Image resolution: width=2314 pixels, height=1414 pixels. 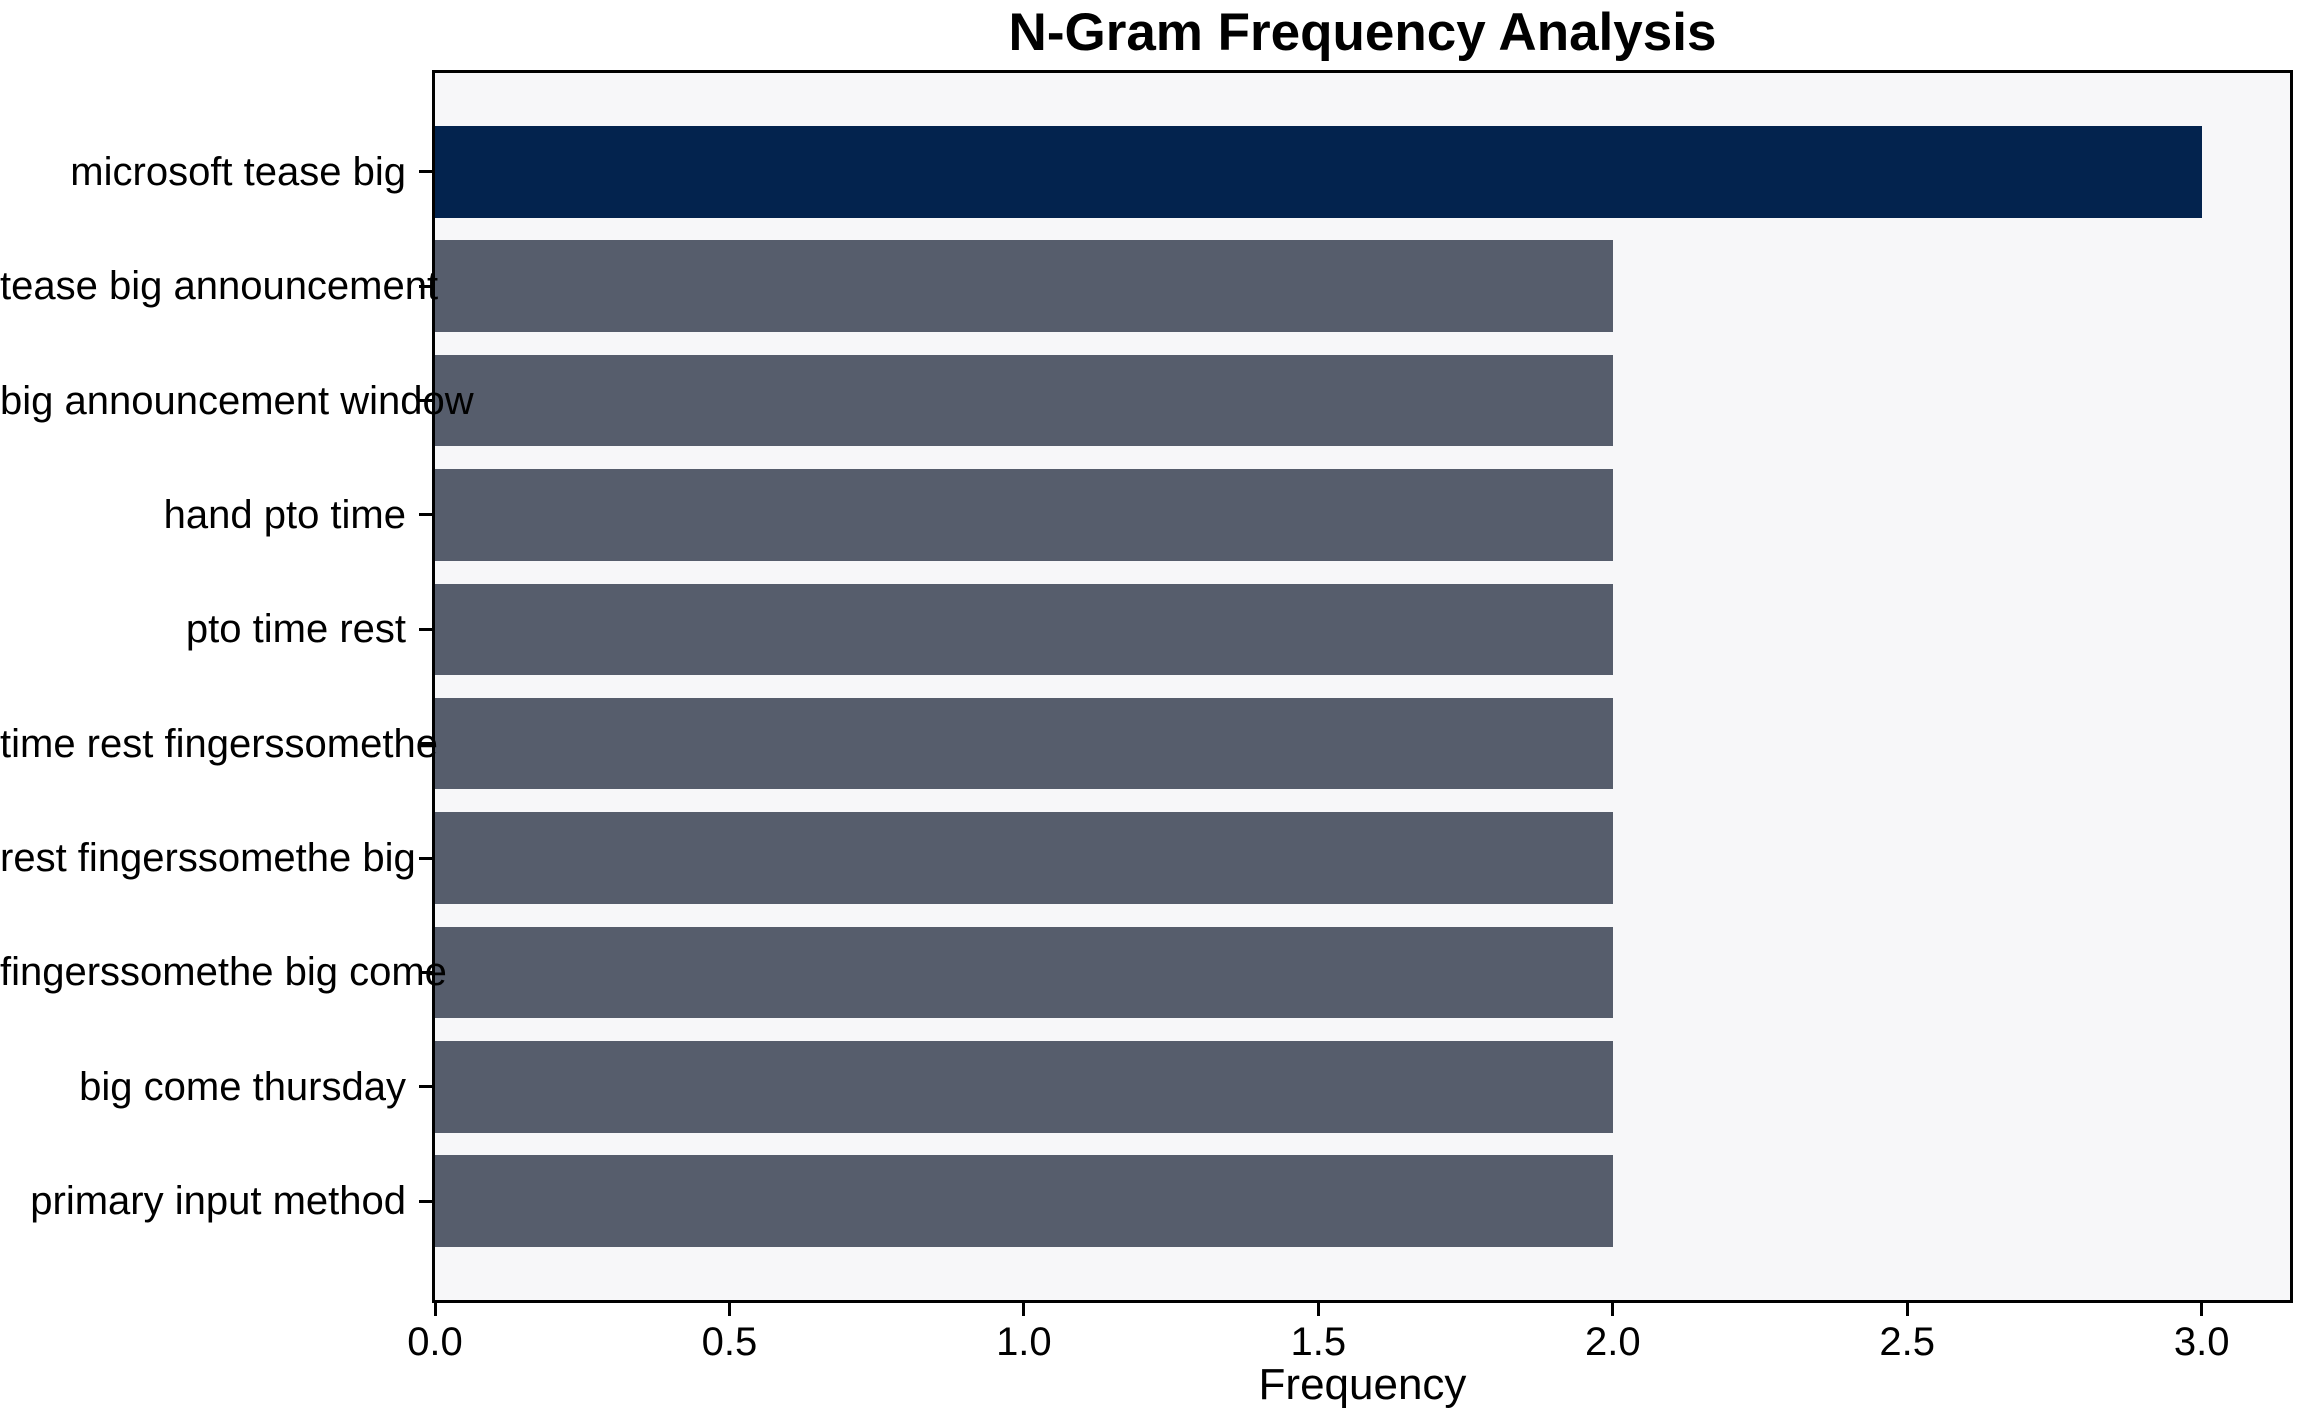 What do you see at coordinates (1907, 1342) in the screenshot?
I see `x-tick-label: 2.5` at bounding box center [1907, 1342].